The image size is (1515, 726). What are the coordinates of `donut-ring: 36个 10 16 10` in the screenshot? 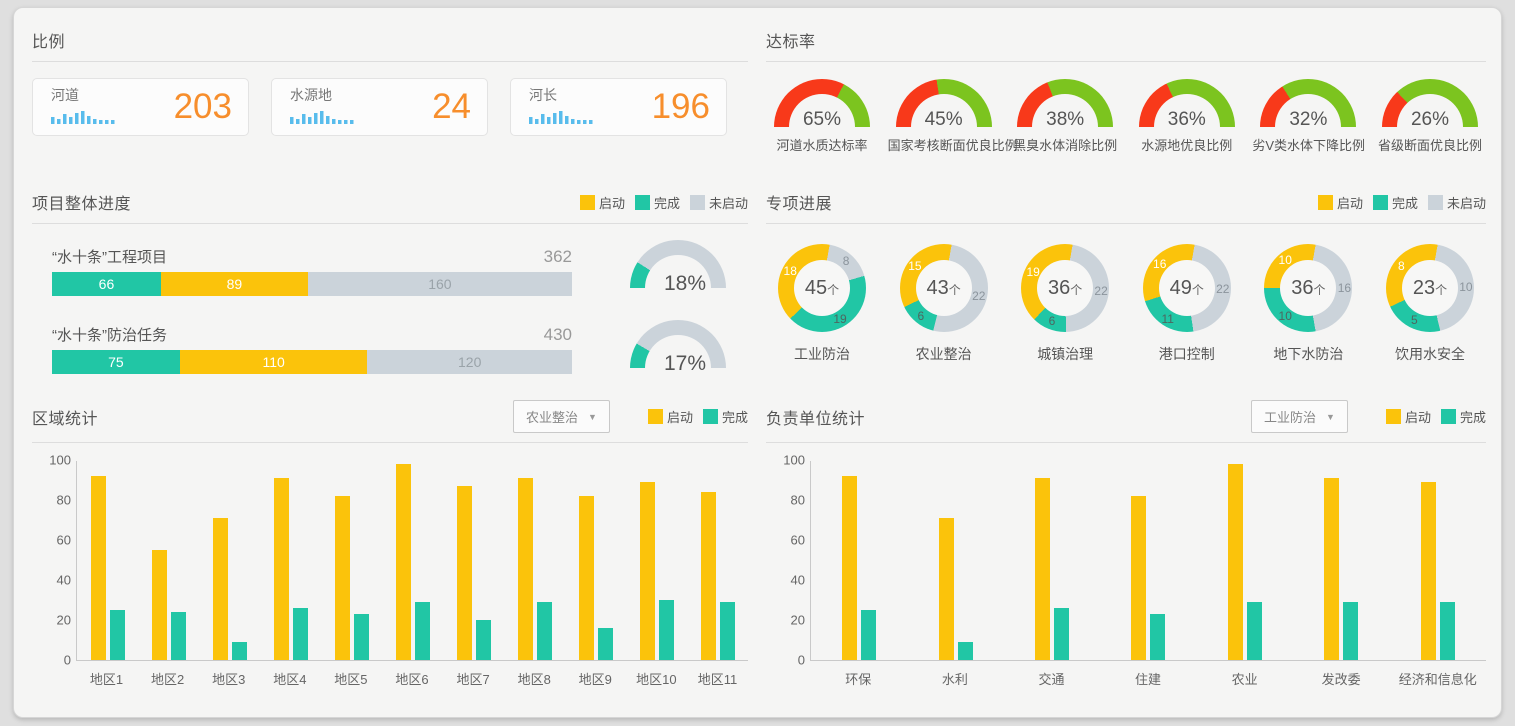 It's located at (1308, 288).